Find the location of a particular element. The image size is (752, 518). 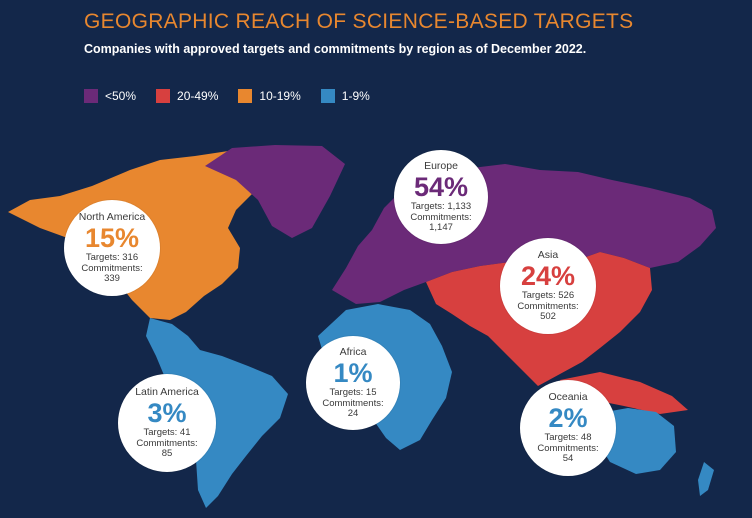

region-targets: Targets: 1,133 is located at coordinates (441, 207).